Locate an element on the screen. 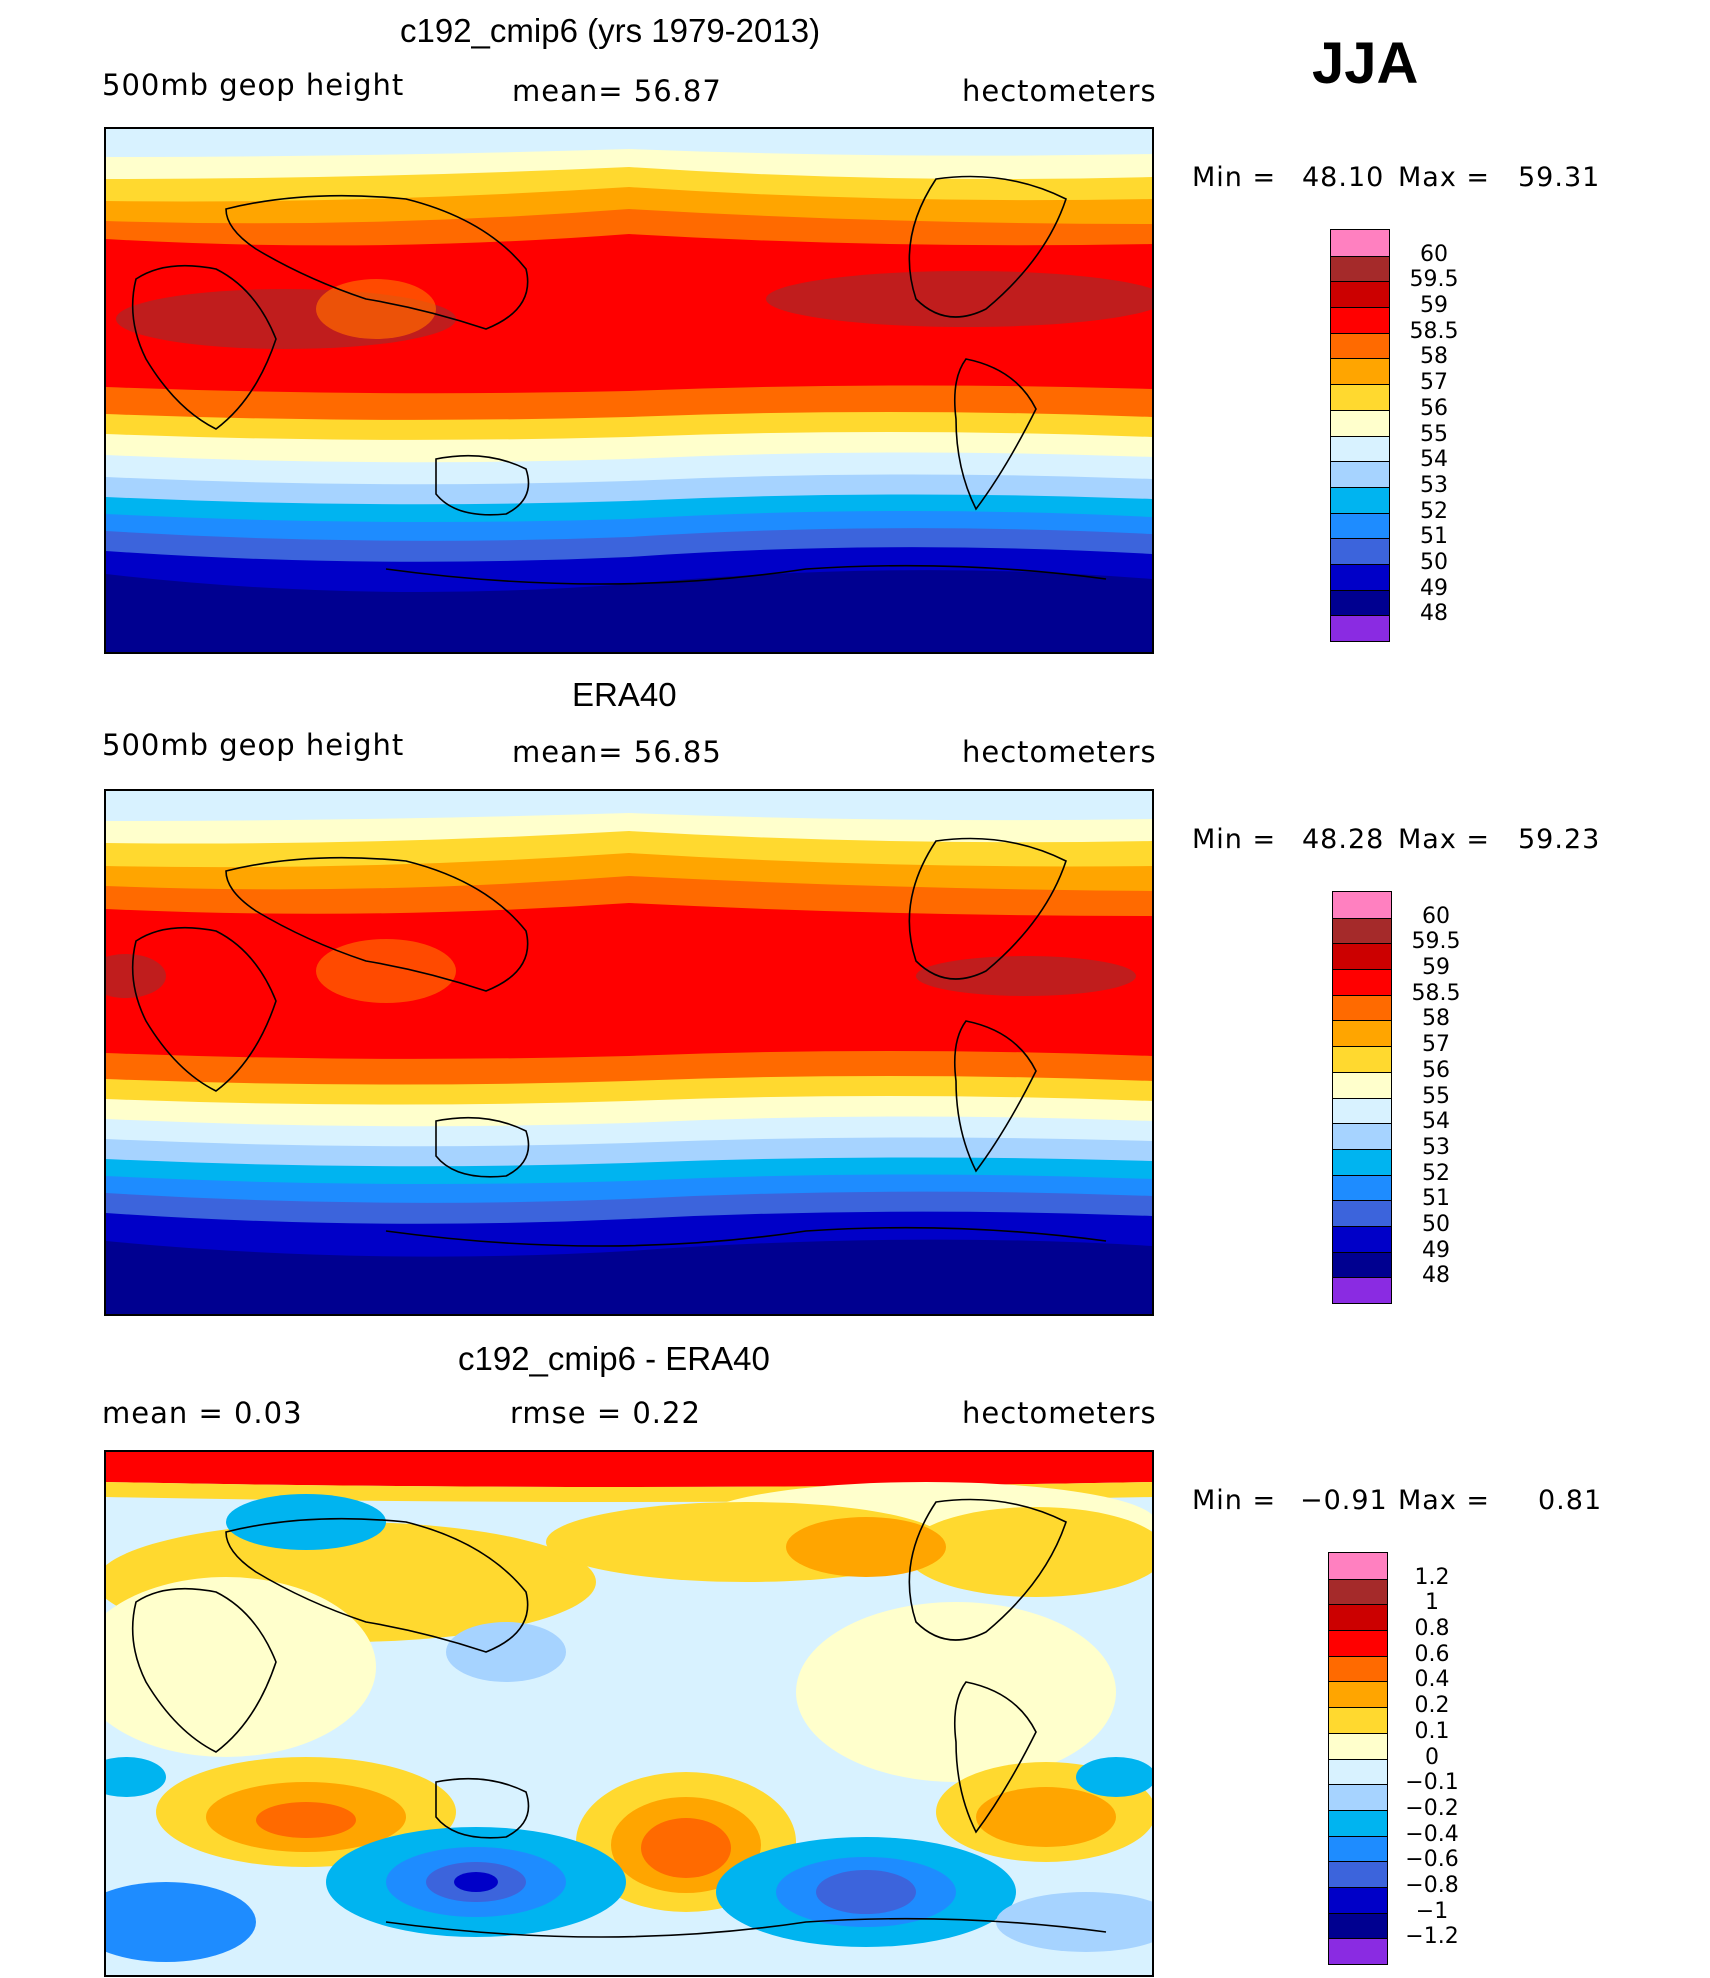 This screenshot has width=1710, height=1978. colorbar-label: 0.2 is located at coordinates (1432, 1706).